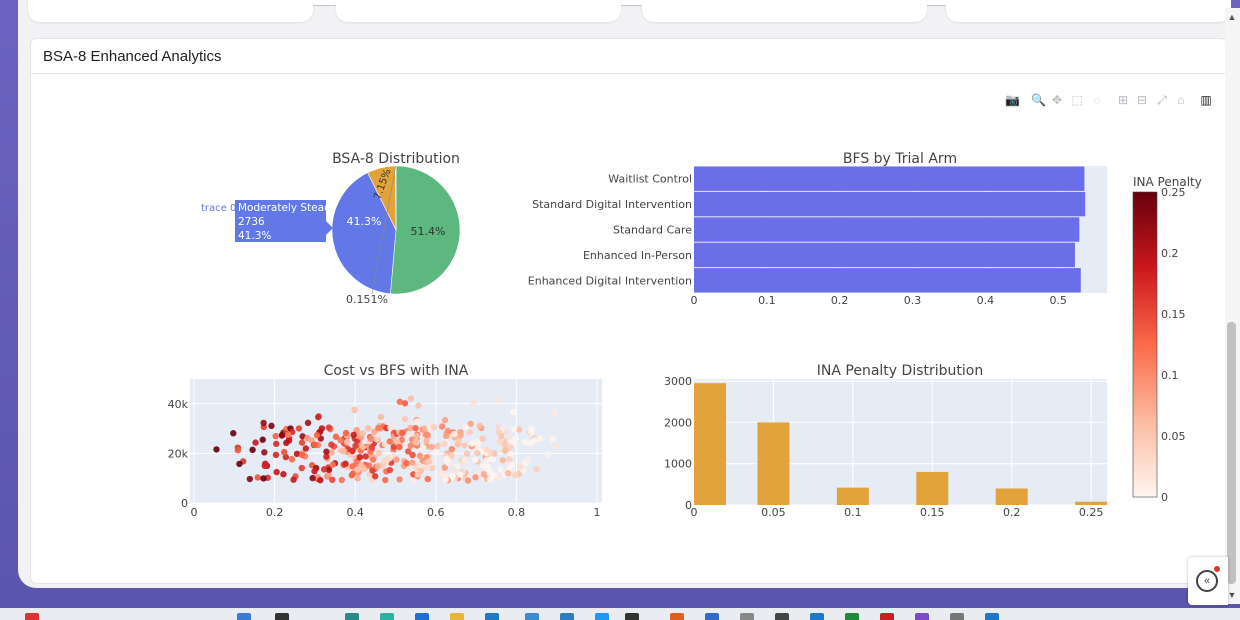  Describe the element at coordinates (1231, 453) in the screenshot. I see `scrollbar-thumb` at that location.